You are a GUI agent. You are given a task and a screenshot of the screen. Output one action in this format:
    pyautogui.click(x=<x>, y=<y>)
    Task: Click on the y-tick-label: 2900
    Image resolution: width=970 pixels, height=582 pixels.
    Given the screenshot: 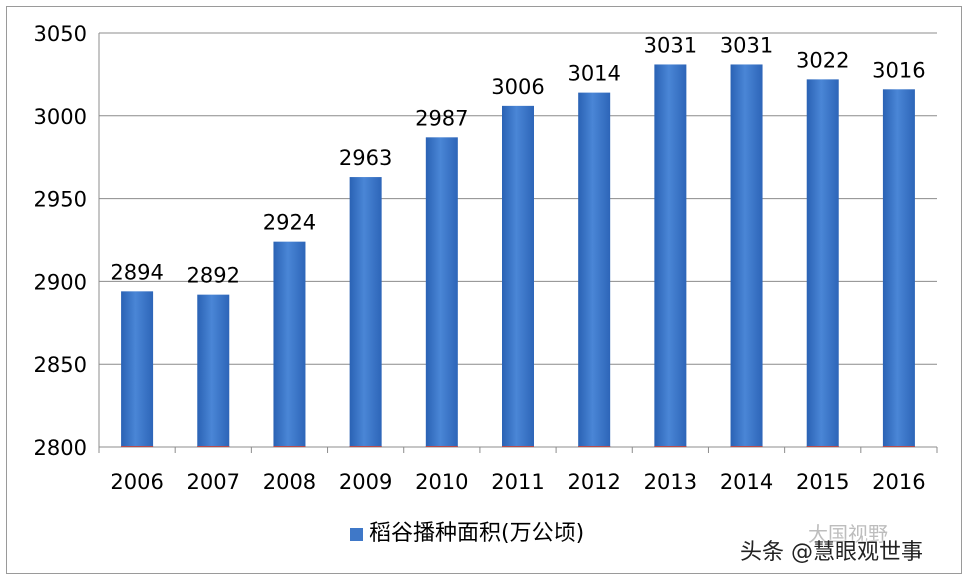 What is the action you would take?
    pyautogui.click(x=60, y=282)
    